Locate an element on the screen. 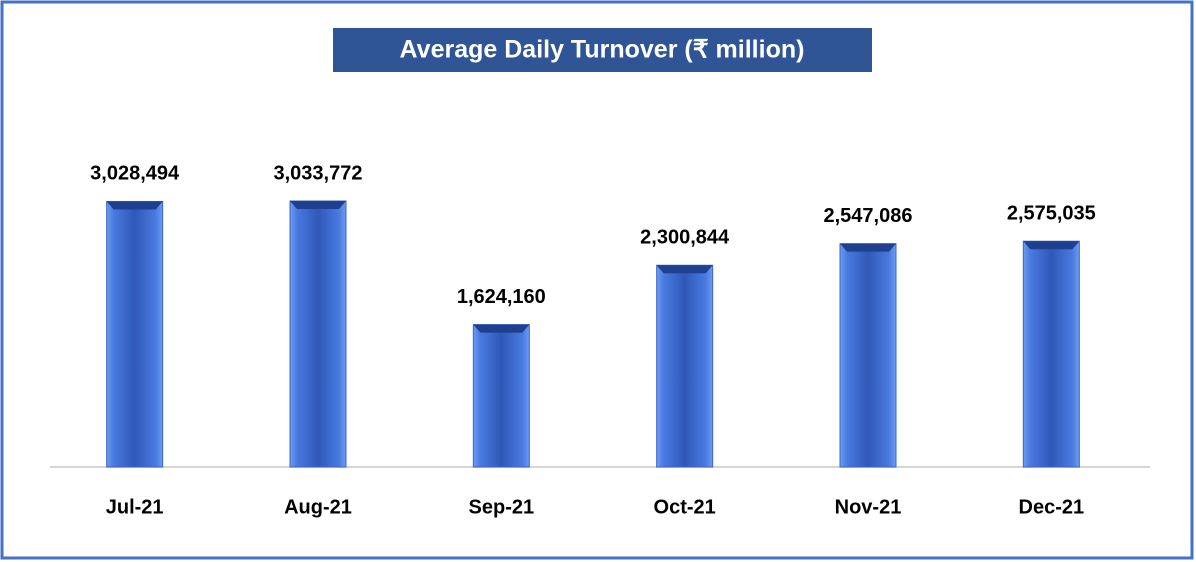 This screenshot has width=1196, height=562. title-box is located at coordinates (602, 50).